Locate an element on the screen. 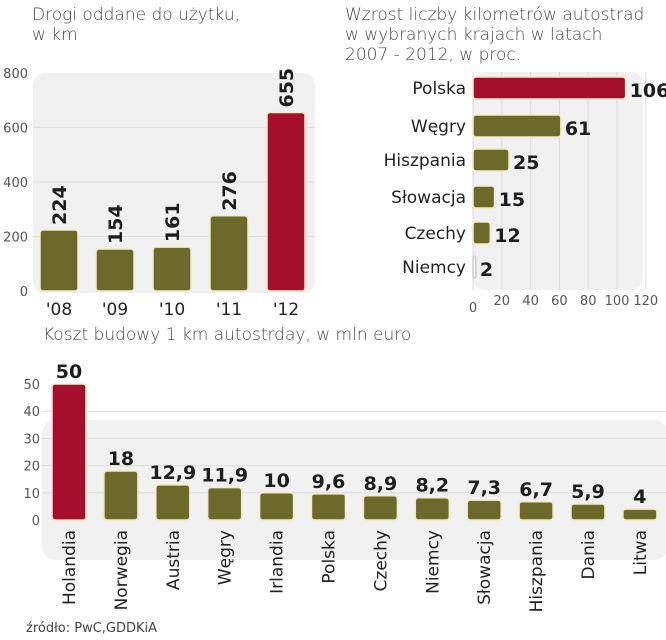 The height and width of the screenshot is (640, 666). x-tick-label: 120 is located at coordinates (645, 301).